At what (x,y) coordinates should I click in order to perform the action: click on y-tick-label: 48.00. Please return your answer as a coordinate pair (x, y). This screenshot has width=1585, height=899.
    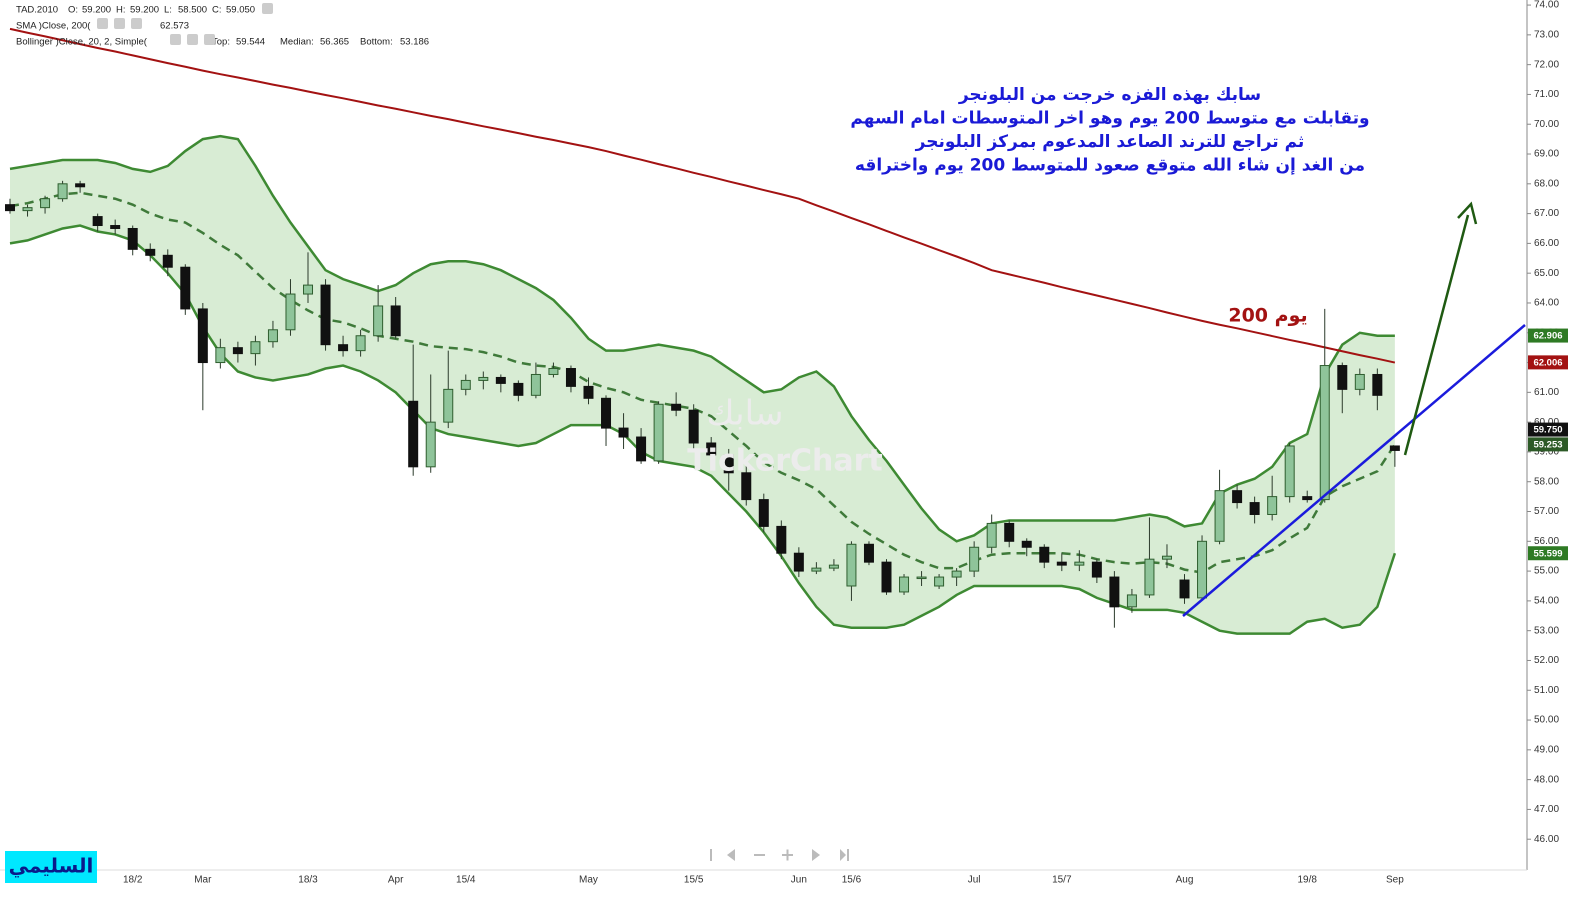
    Looking at the image, I should click on (1546, 779).